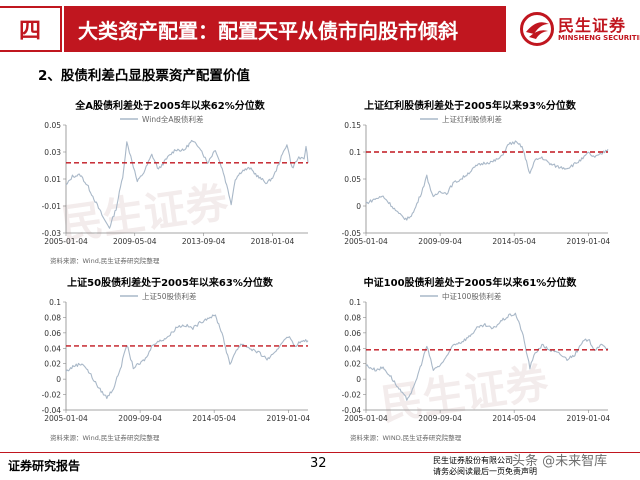  Describe the element at coordinates (318, 463) in the screenshot. I see `page-number: 32` at that location.